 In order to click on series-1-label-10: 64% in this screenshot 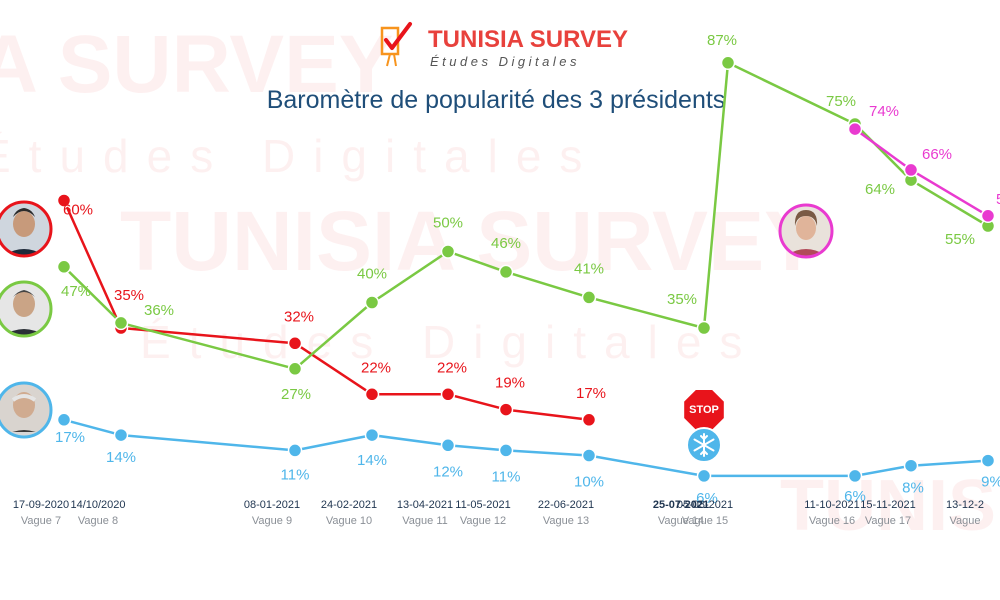, I will do `click(880, 189)`.